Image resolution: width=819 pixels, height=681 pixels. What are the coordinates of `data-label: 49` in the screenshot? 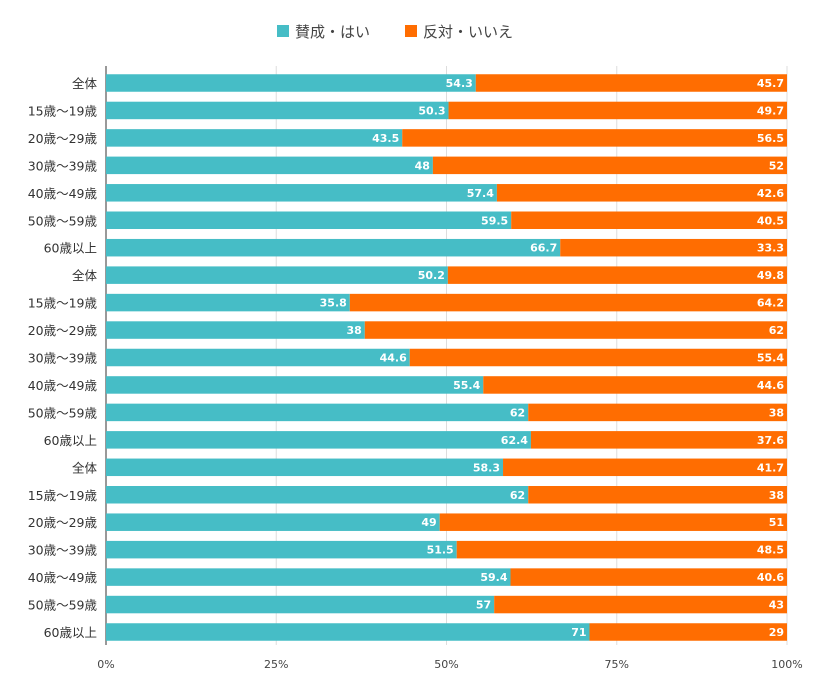 It's located at (428, 522).